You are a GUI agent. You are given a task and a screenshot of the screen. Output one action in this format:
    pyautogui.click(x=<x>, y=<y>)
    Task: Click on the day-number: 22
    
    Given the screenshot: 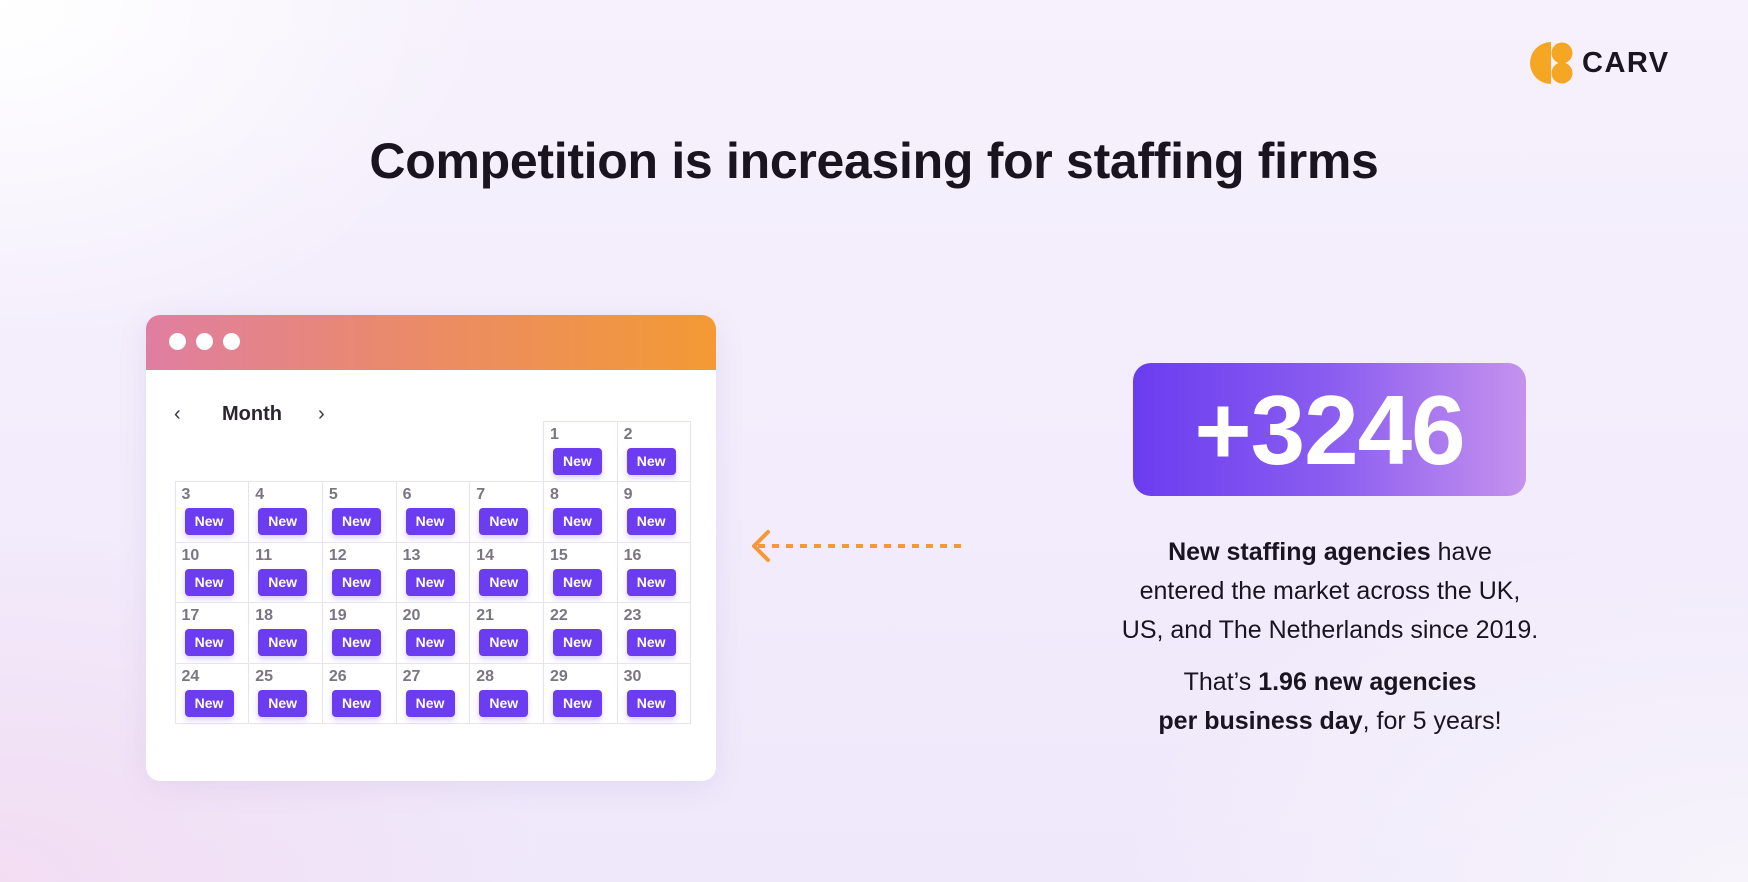 What is the action you would take?
    pyautogui.click(x=558, y=616)
    